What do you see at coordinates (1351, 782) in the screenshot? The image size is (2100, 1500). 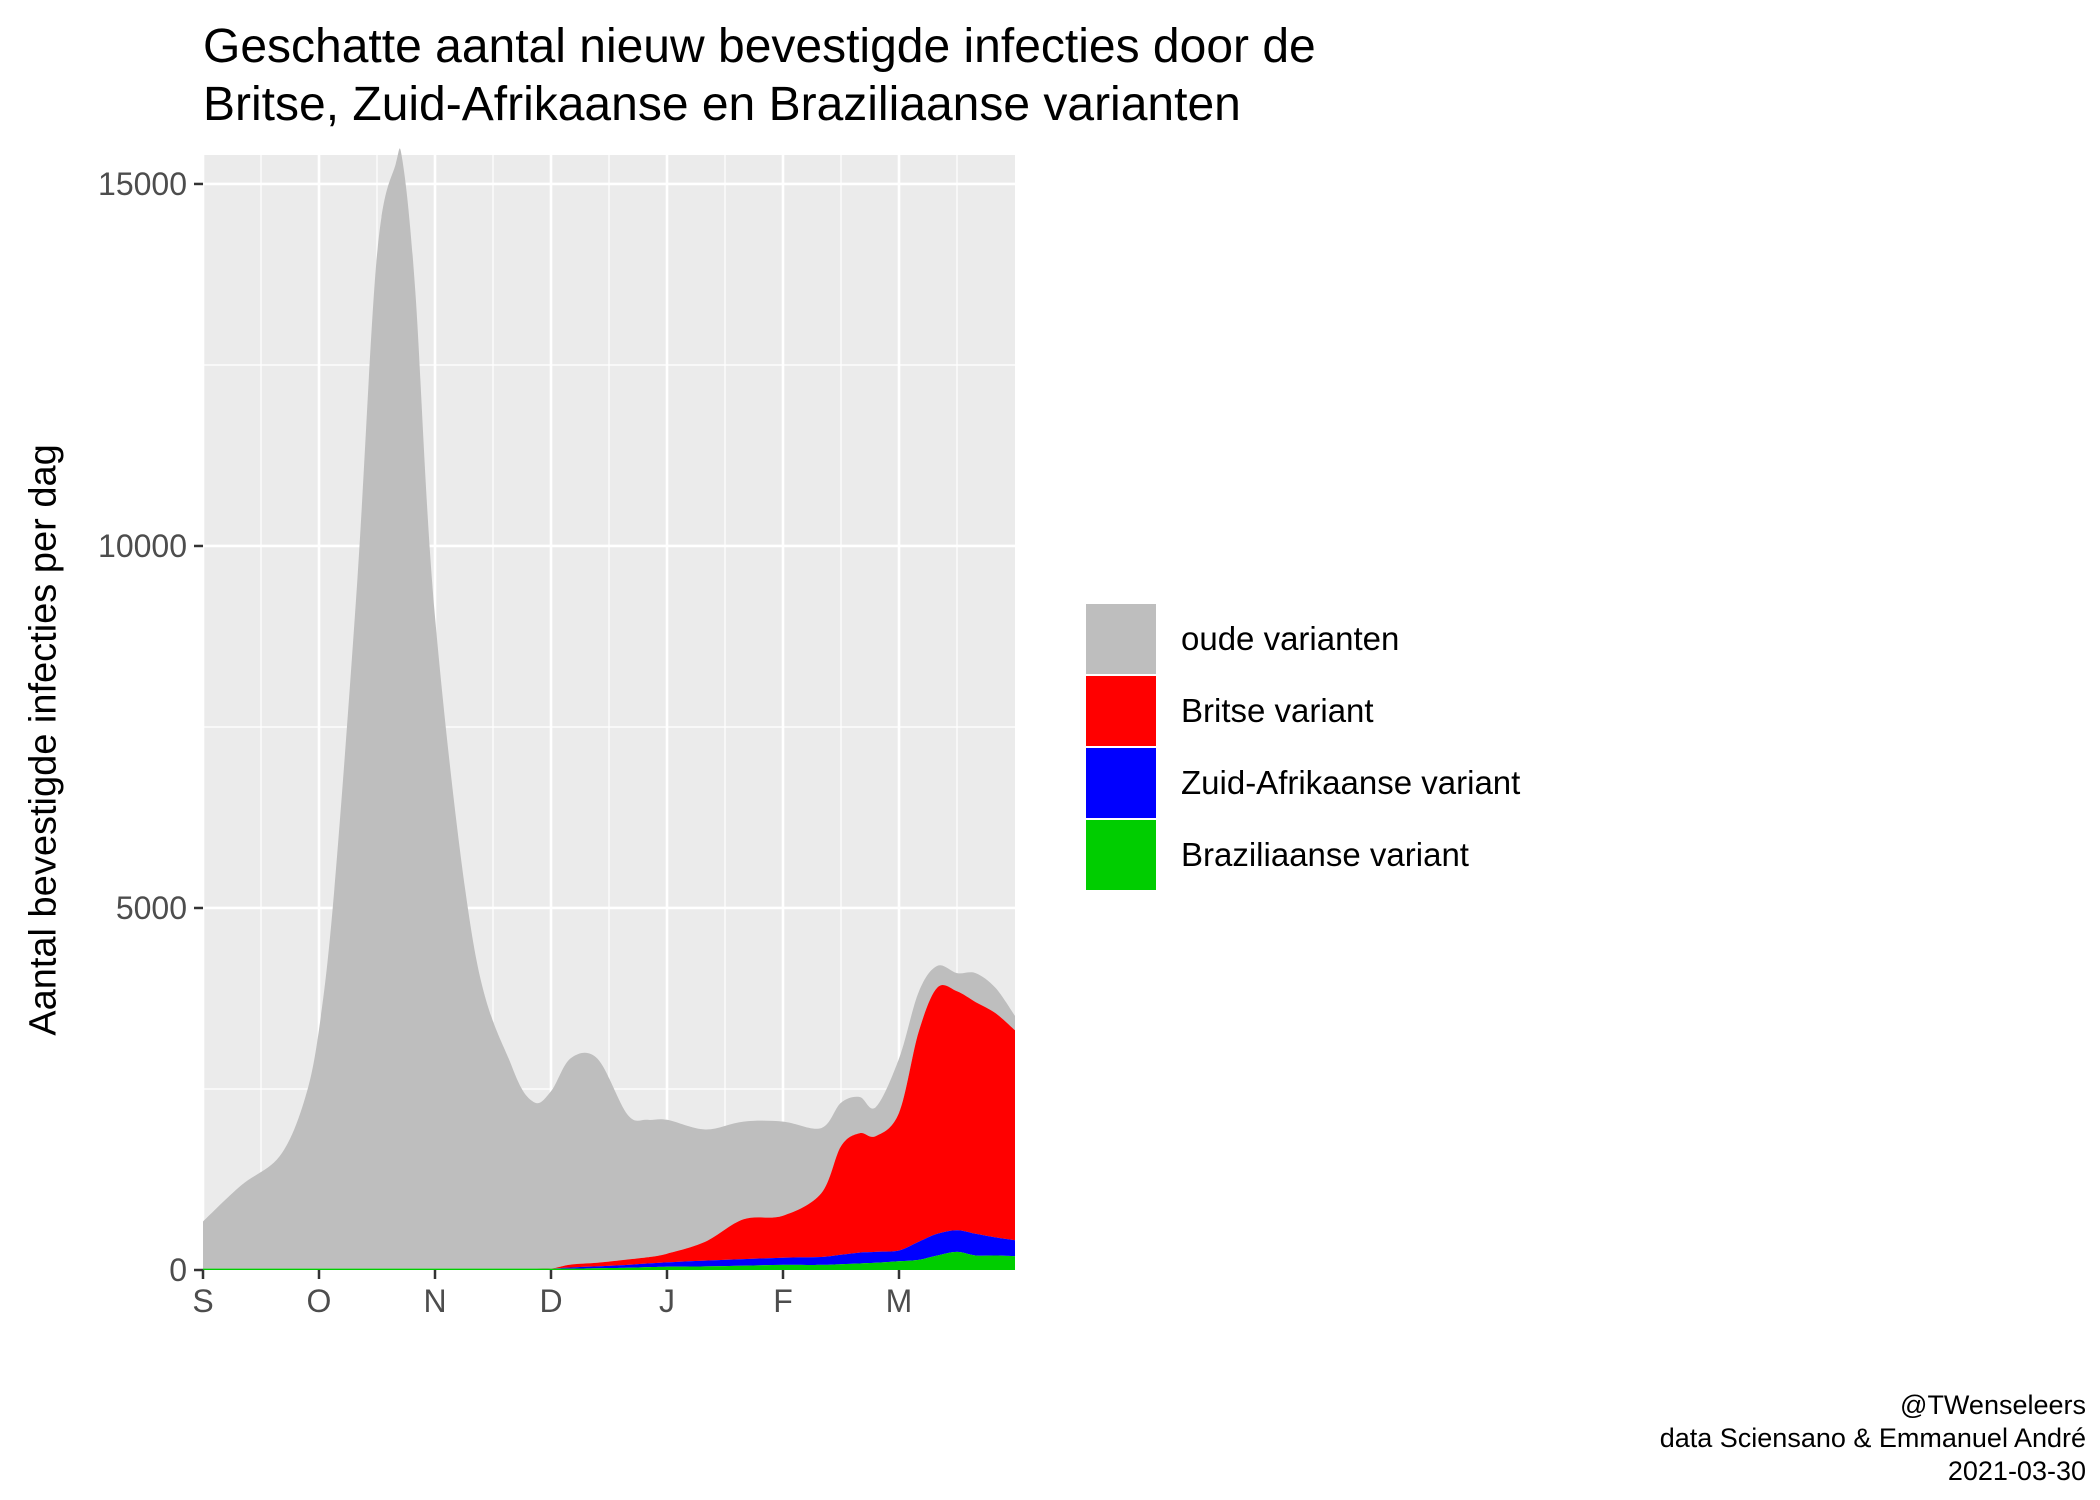 I see `legend-label-zuid-afrikaanse-variant: Zuid-Afrikaanse variant` at bounding box center [1351, 782].